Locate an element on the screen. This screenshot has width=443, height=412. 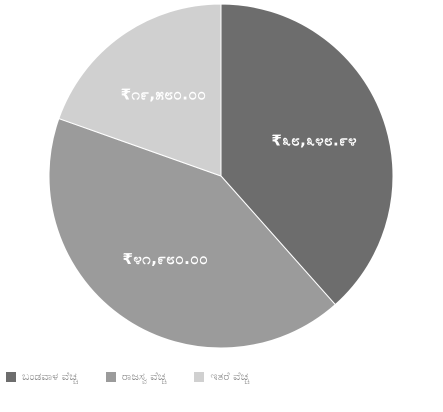
legend-label-3: ಇತರೆ ವೆಚ್ಚ is located at coordinates (230, 376).